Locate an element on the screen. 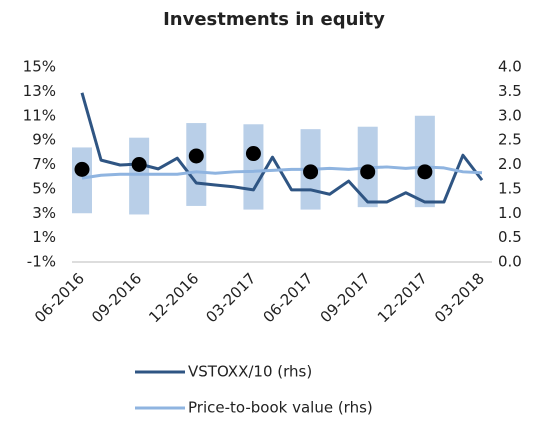 The image size is (549, 421). y-tick-label: 7% is located at coordinates (44, 164).